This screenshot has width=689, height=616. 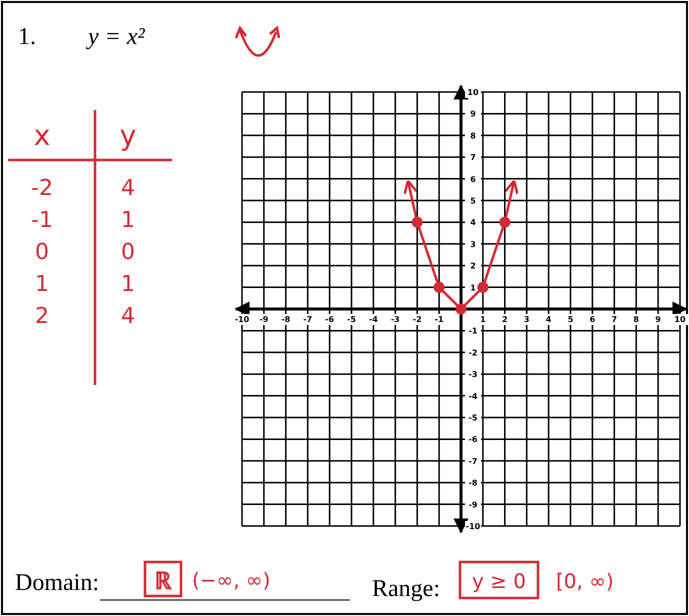 I want to click on text: 1., so click(x=27, y=37).